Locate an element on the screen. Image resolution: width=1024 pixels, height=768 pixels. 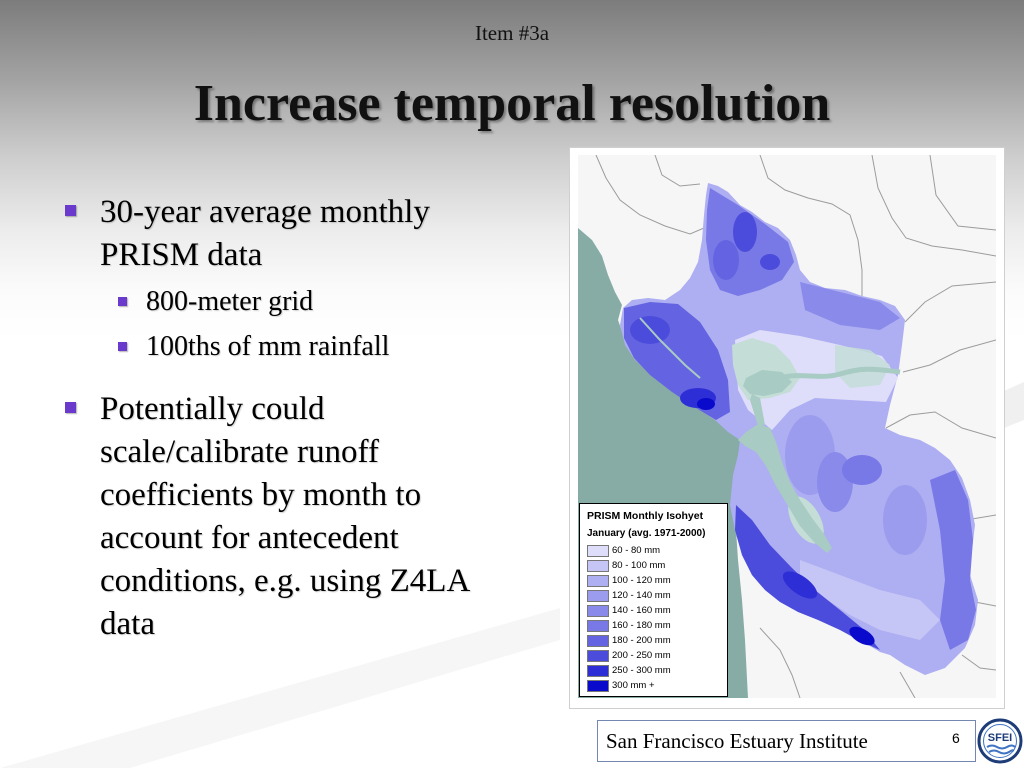
legend-title: PRISM Monthly Isohyet is located at coordinates (645, 516).